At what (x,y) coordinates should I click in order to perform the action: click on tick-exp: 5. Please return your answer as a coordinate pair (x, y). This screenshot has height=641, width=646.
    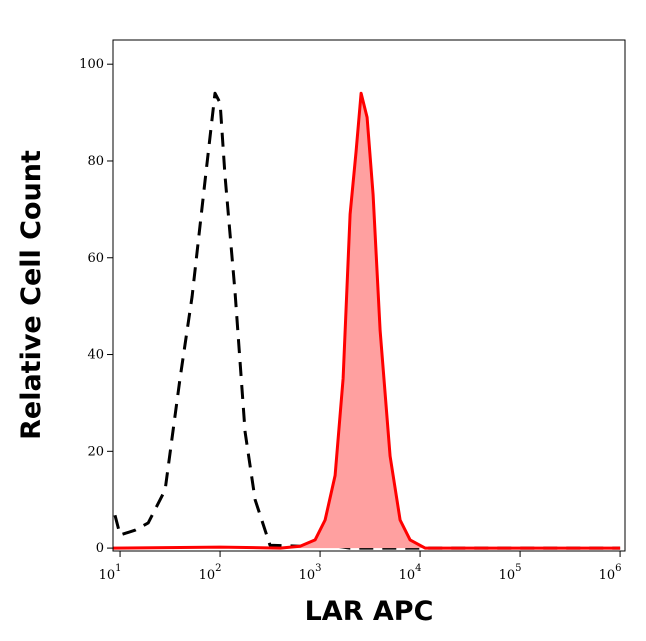
    Looking at the image, I should click on (518, 568).